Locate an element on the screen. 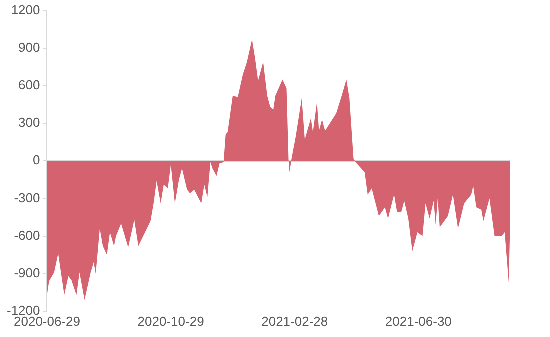  y-tick-label: 0 is located at coordinates (36, 160).